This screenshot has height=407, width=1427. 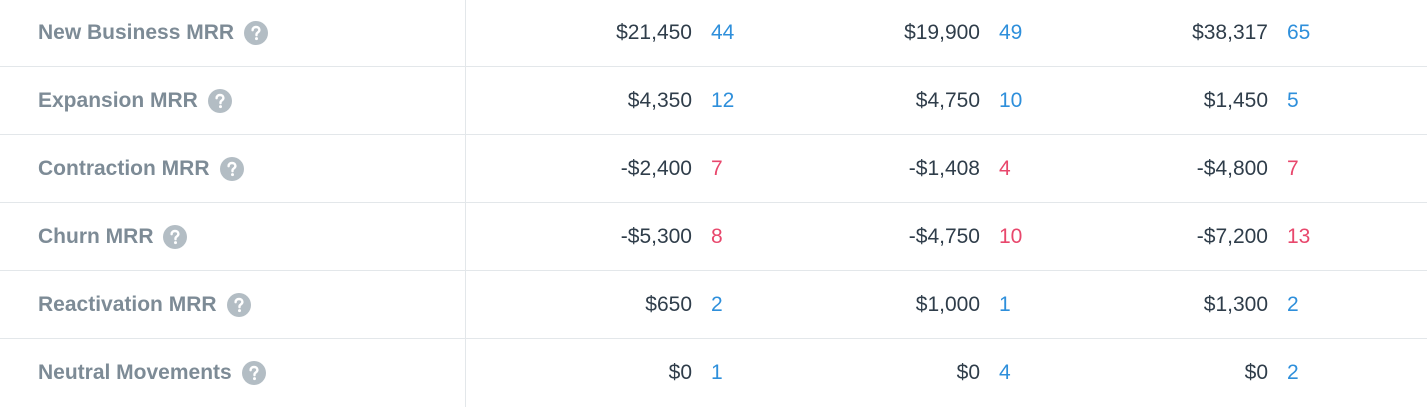 What do you see at coordinates (118, 100) in the screenshot?
I see `row-label: Expansion MRR` at bounding box center [118, 100].